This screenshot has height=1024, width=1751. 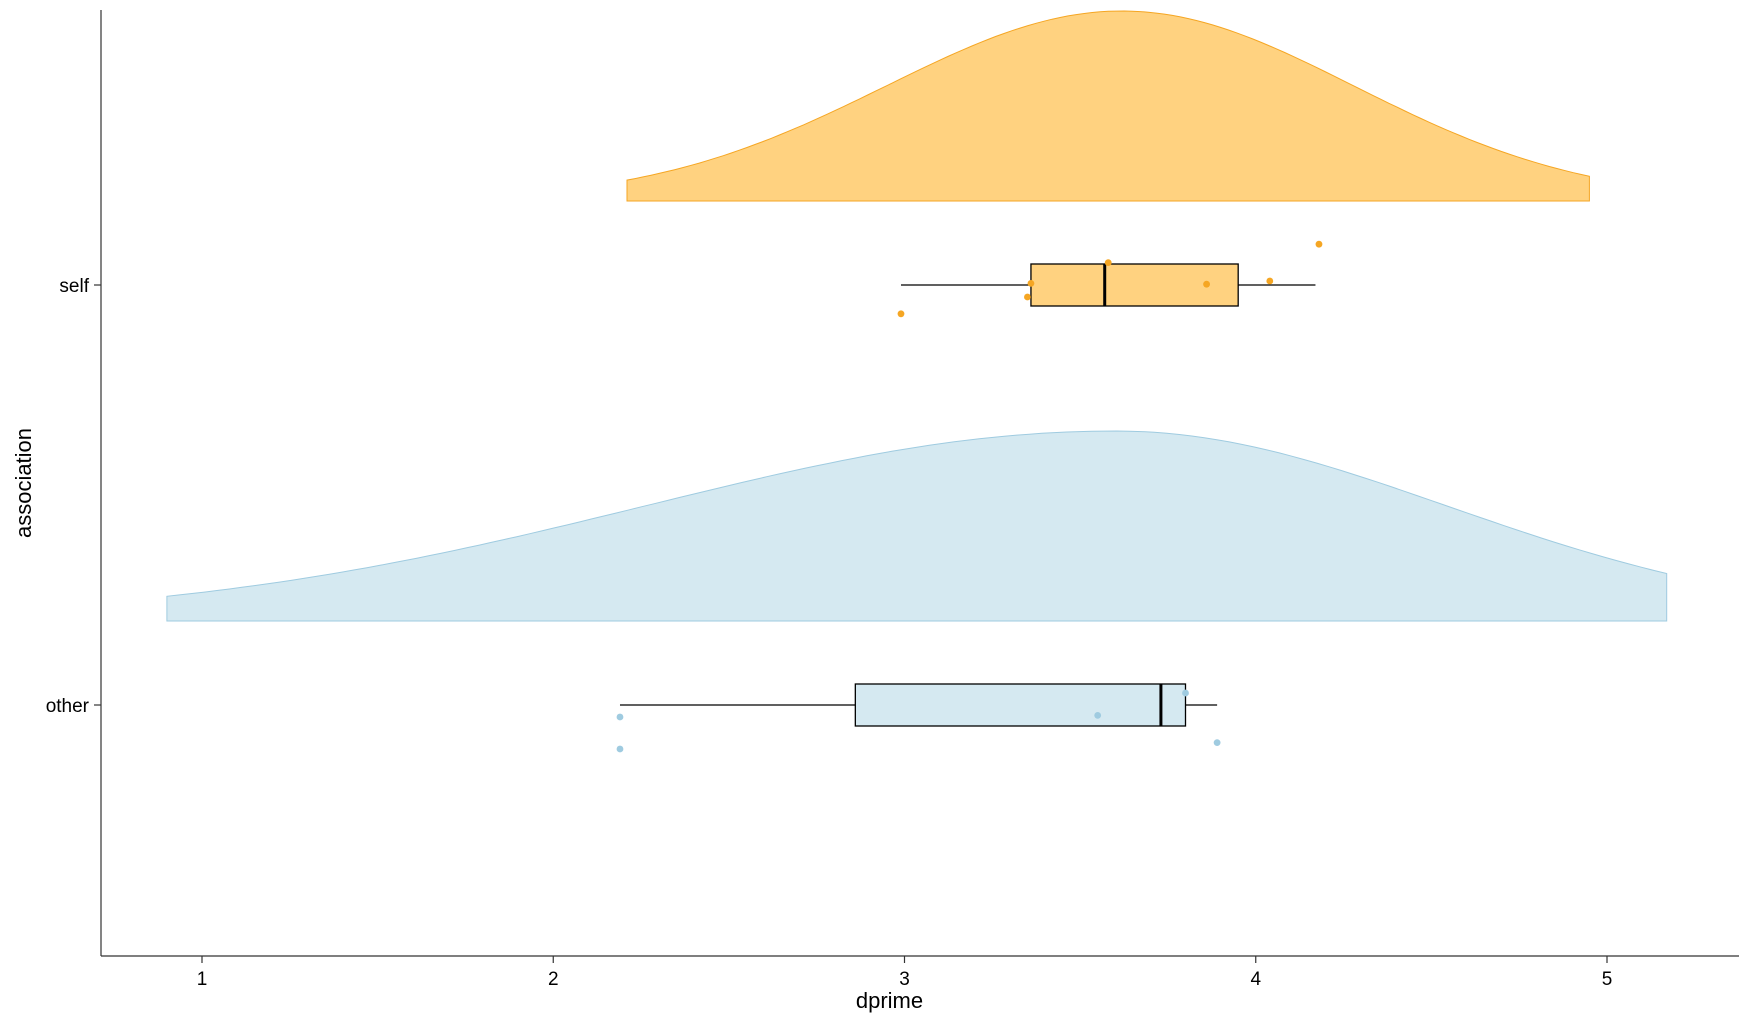 What do you see at coordinates (904, 979) in the screenshot?
I see `x-tick-label-3: 3` at bounding box center [904, 979].